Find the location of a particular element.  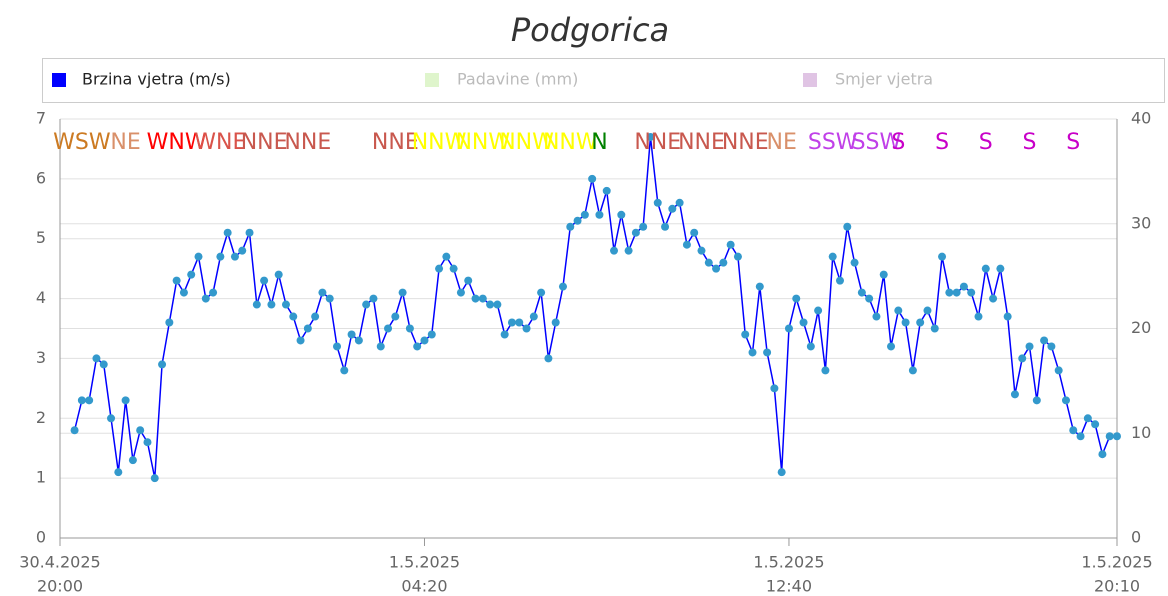

direction-label: NNW is located at coordinates (439, 142).